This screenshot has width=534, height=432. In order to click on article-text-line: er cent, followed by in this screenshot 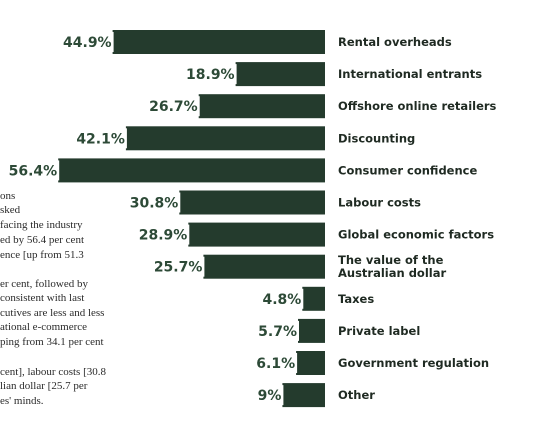, I will do `click(44, 284)`.